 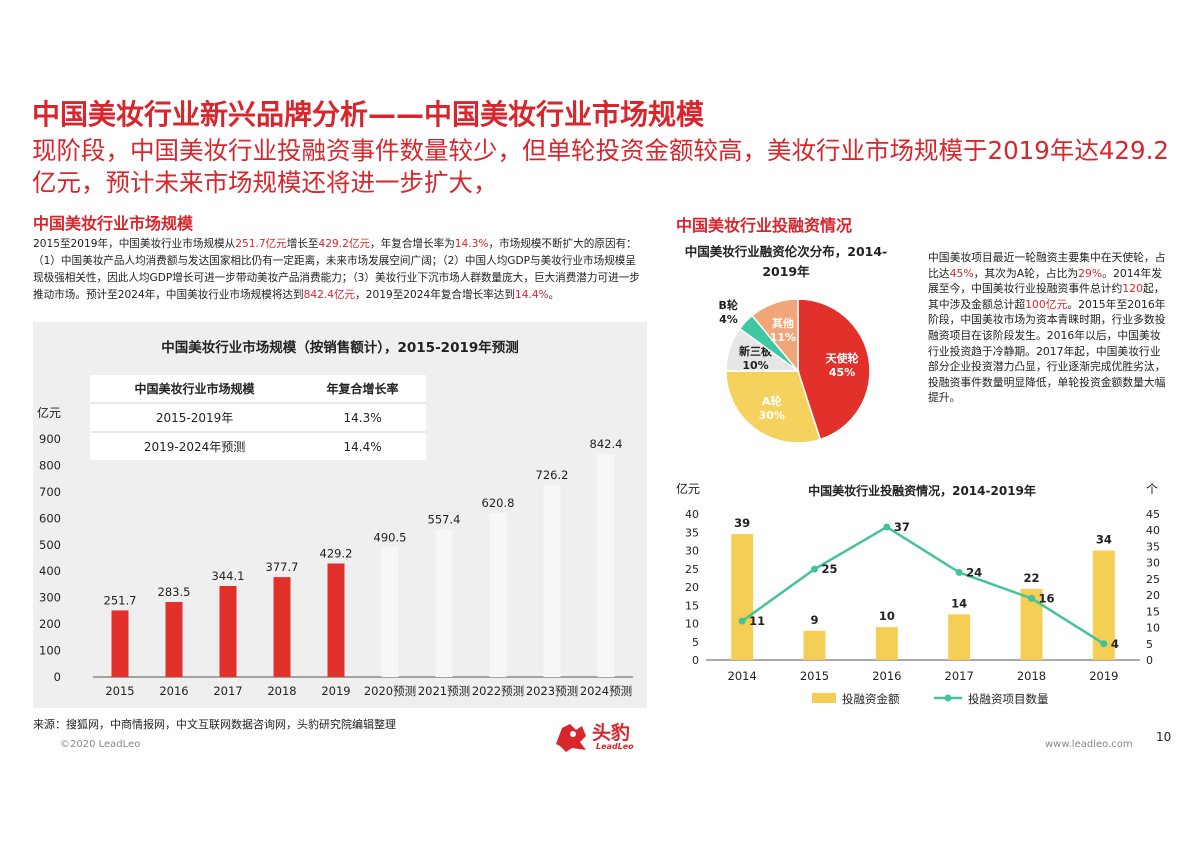 What do you see at coordinates (552, 475) in the screenshot?
I see `bar-value-label: 726.2` at bounding box center [552, 475].